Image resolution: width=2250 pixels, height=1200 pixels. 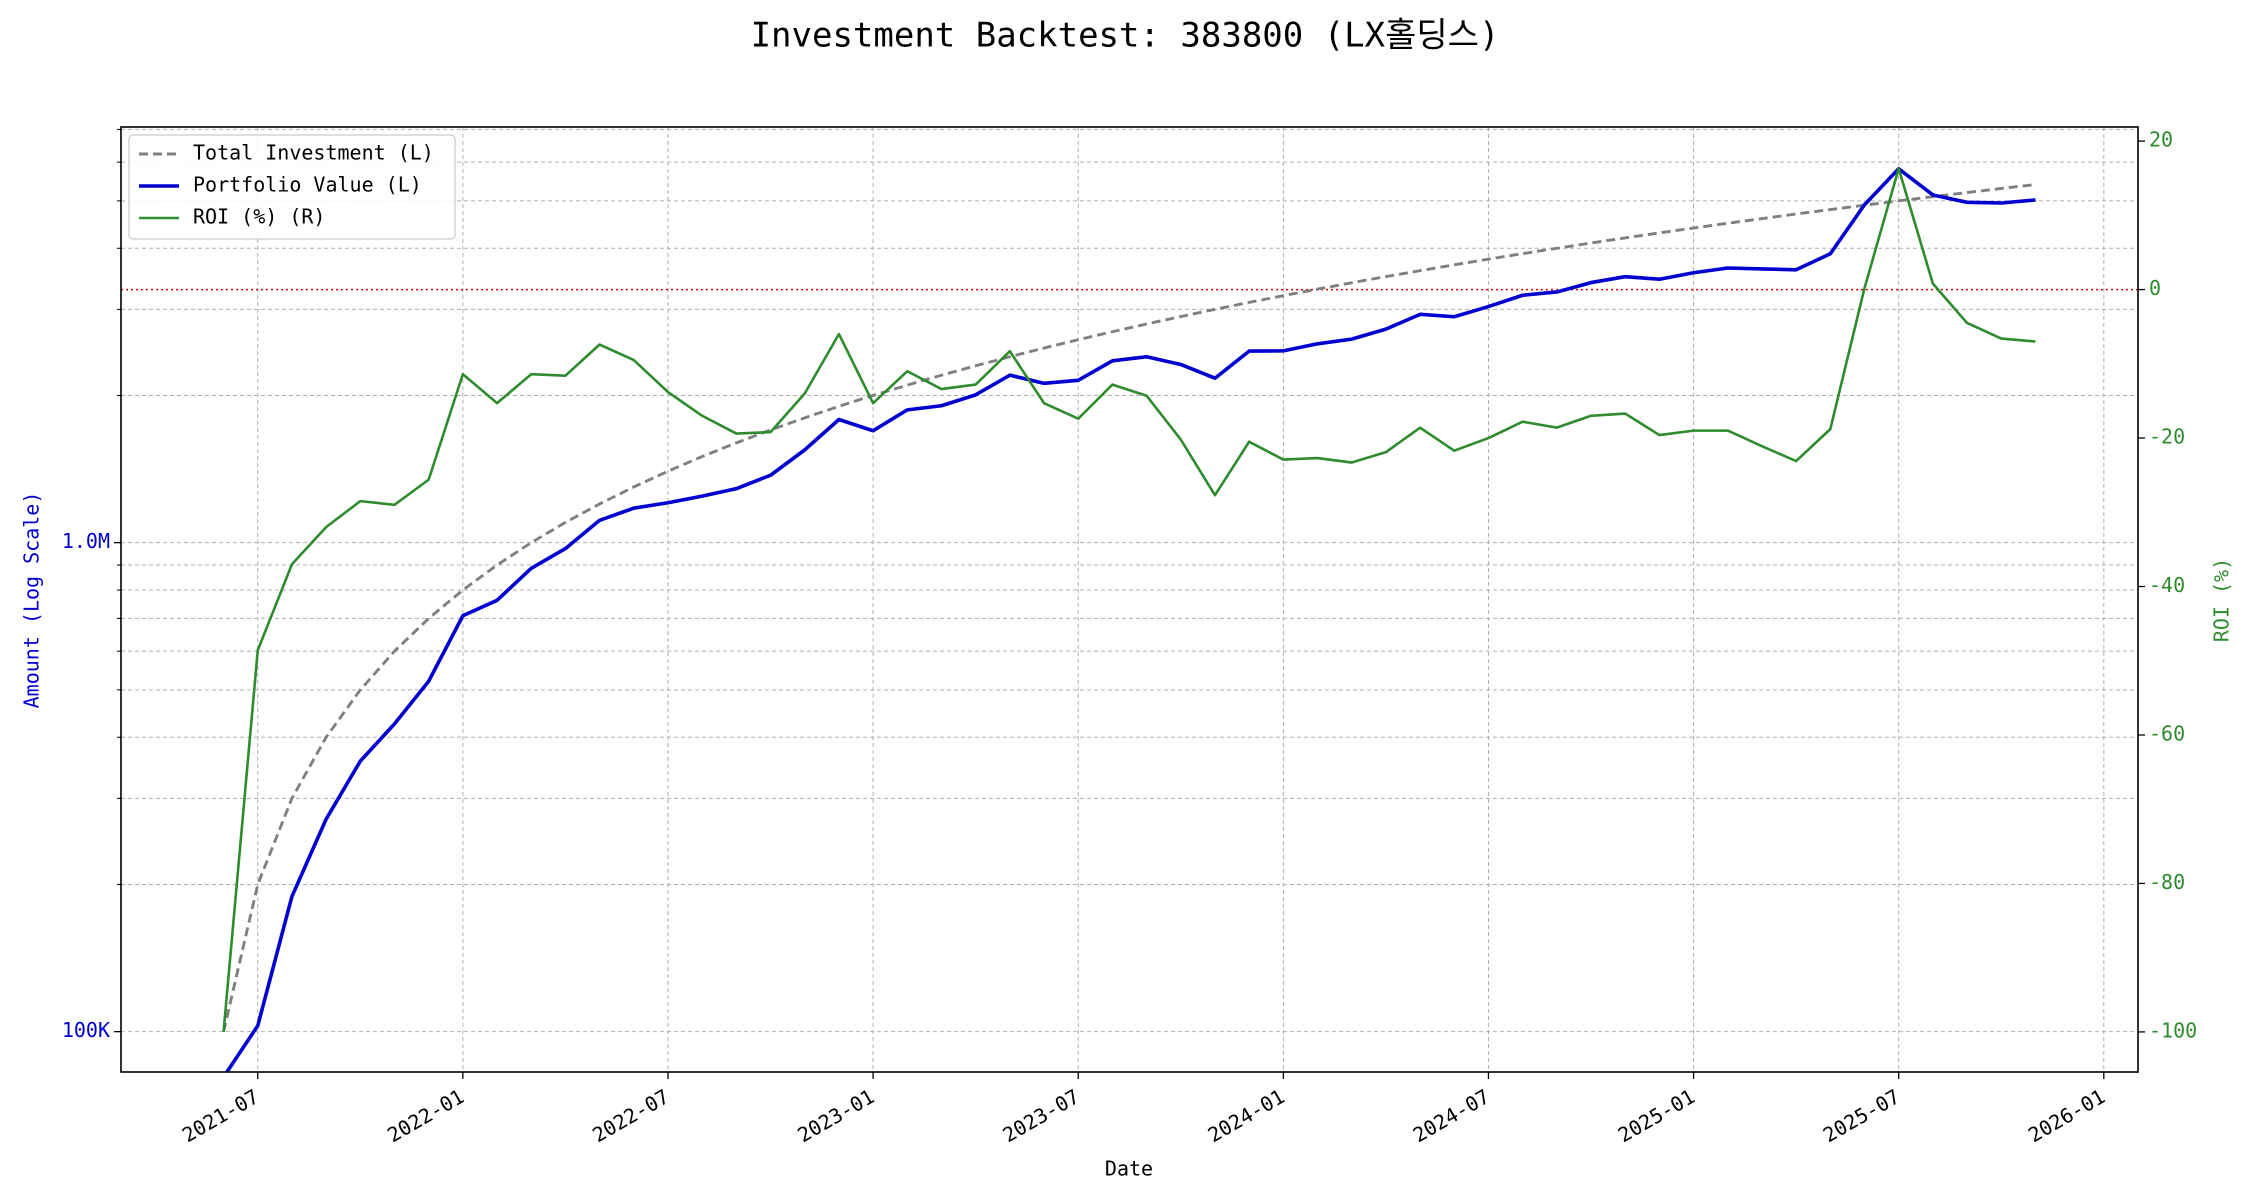 What do you see at coordinates (32, 600) in the screenshot?
I see `y-axis-label: Amount (Log Scale)` at bounding box center [32, 600].